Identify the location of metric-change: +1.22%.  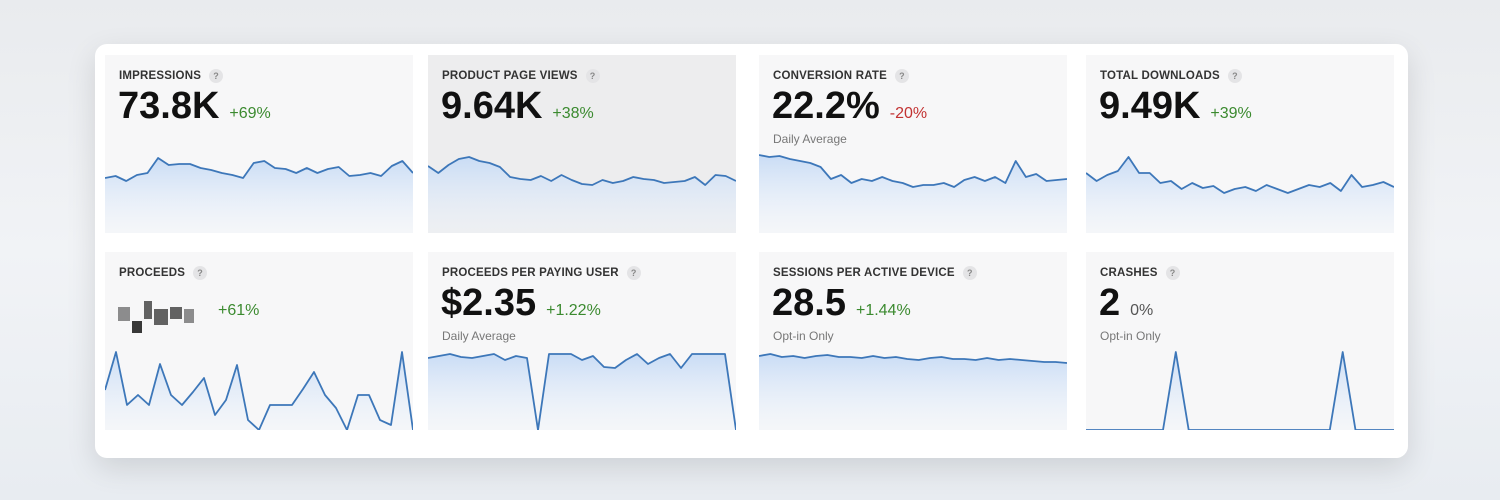
(573, 310).